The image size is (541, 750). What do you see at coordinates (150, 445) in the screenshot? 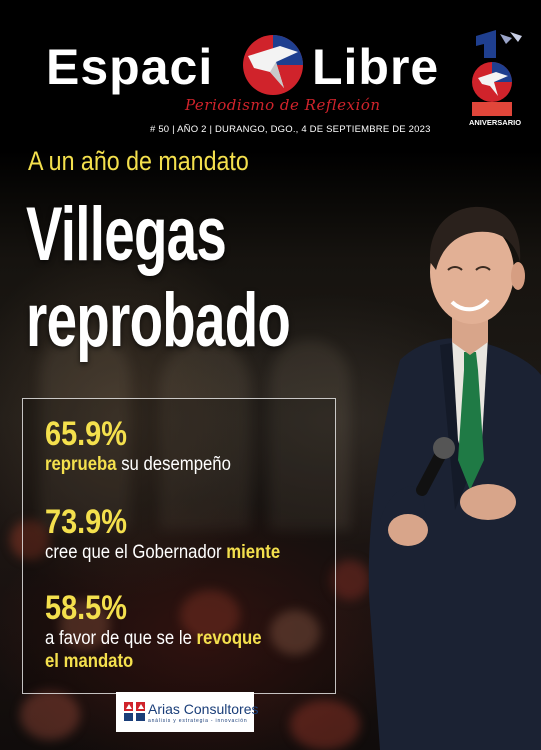
I see `stat-item: 65.9% reprueba su desempeño` at bounding box center [150, 445].